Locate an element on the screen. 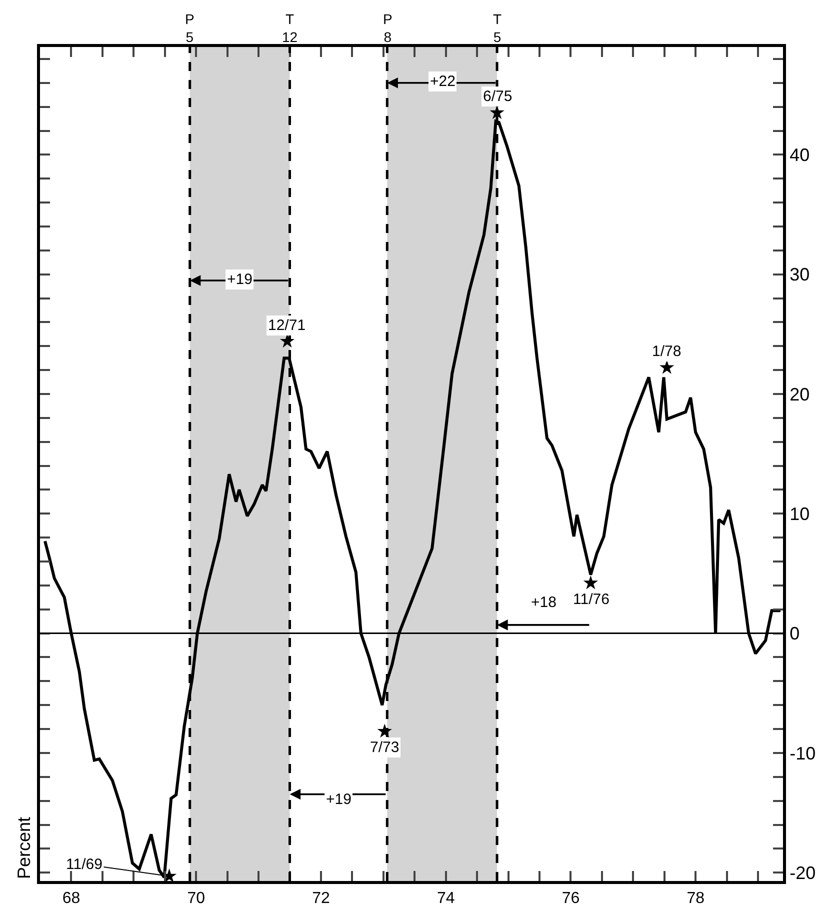 This screenshot has width=840, height=919. x-tick-label: 76 is located at coordinates (571, 899).